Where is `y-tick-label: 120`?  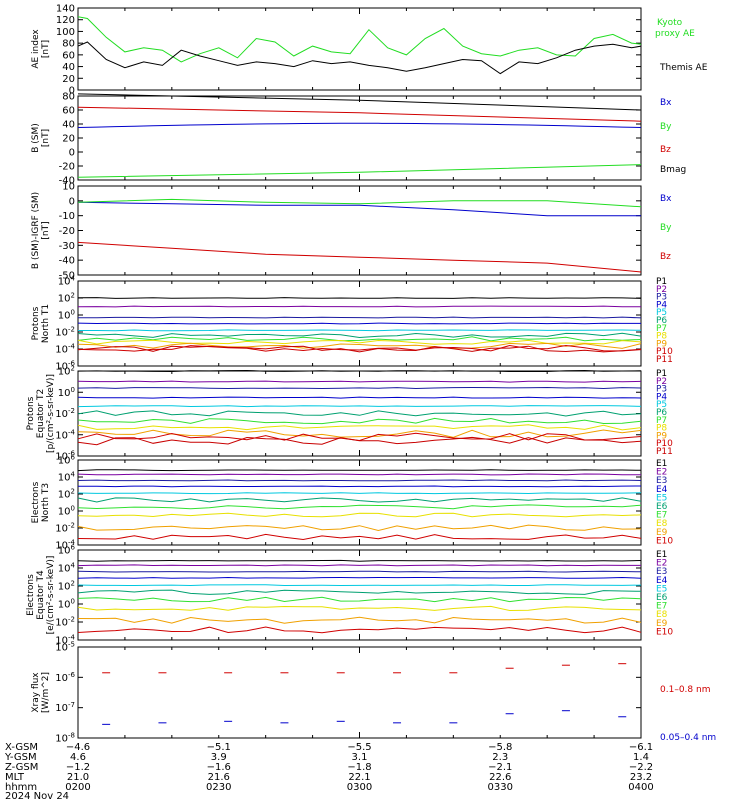
y-tick-label: 120 is located at coordinates (65, 20).